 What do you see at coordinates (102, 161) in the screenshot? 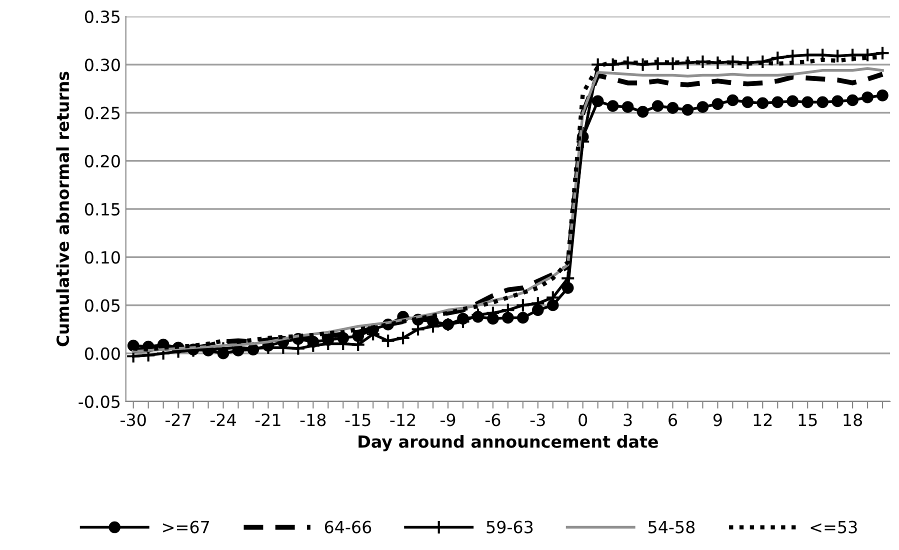
I see `y-tick-label: 0.20` at bounding box center [102, 161].